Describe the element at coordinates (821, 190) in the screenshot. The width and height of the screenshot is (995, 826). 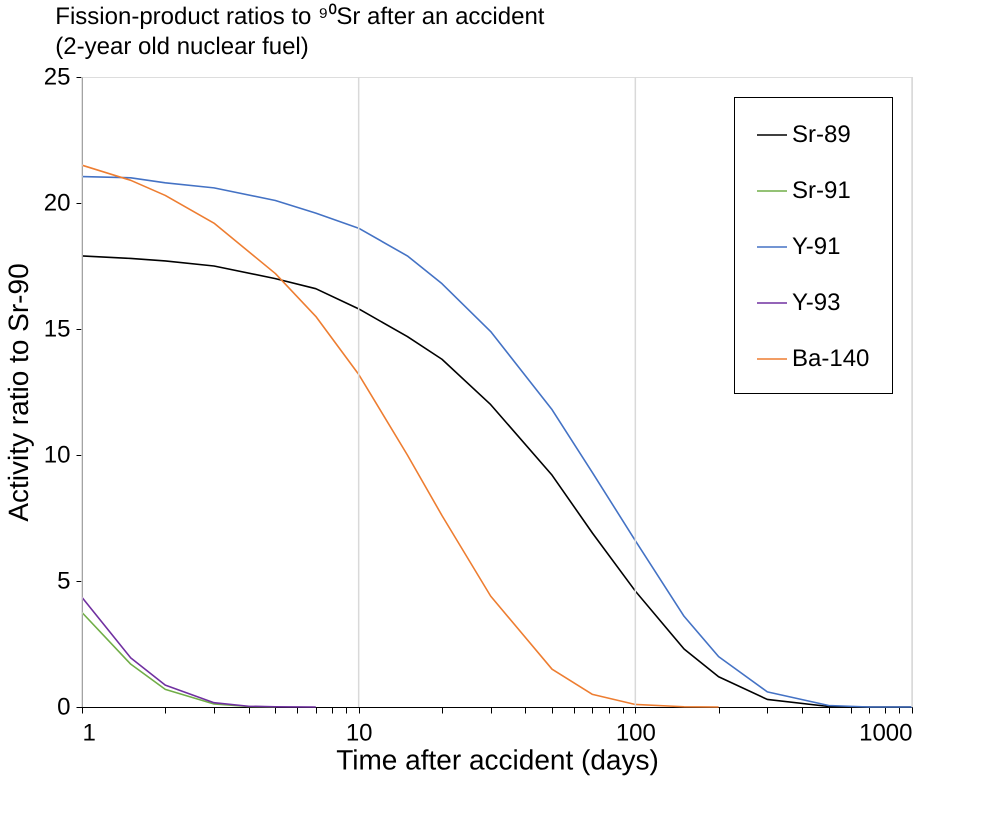
I see `legend-label: Sr-91` at that location.